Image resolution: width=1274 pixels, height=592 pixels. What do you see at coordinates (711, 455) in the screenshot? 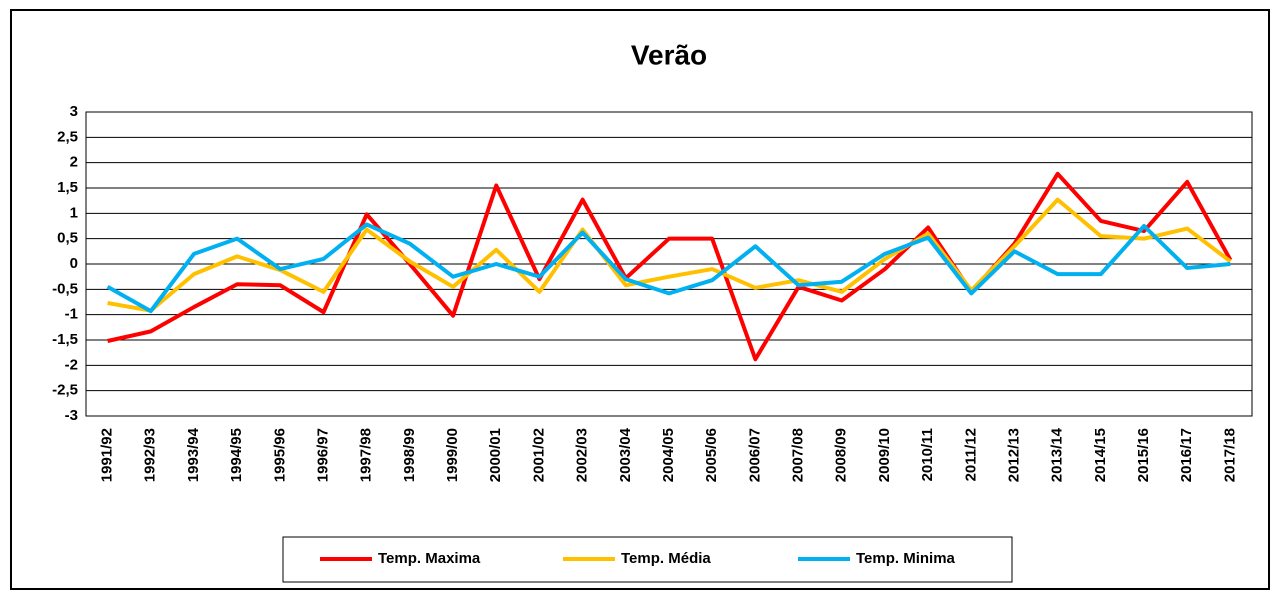
I see `x-tick-label: 2005/06` at bounding box center [711, 455].